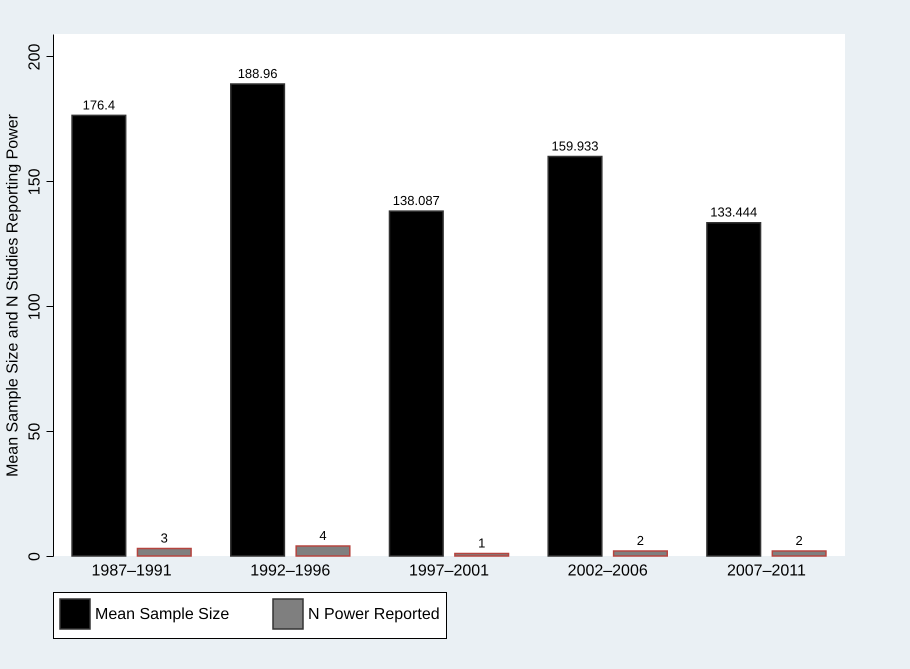  I want to click on data-label: 159.933, so click(575, 146).